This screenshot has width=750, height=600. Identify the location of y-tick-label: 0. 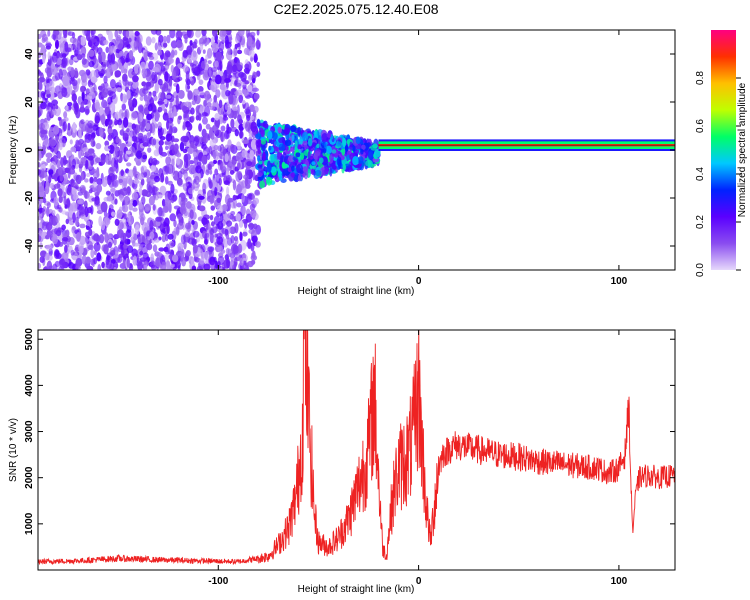
(29, 150).